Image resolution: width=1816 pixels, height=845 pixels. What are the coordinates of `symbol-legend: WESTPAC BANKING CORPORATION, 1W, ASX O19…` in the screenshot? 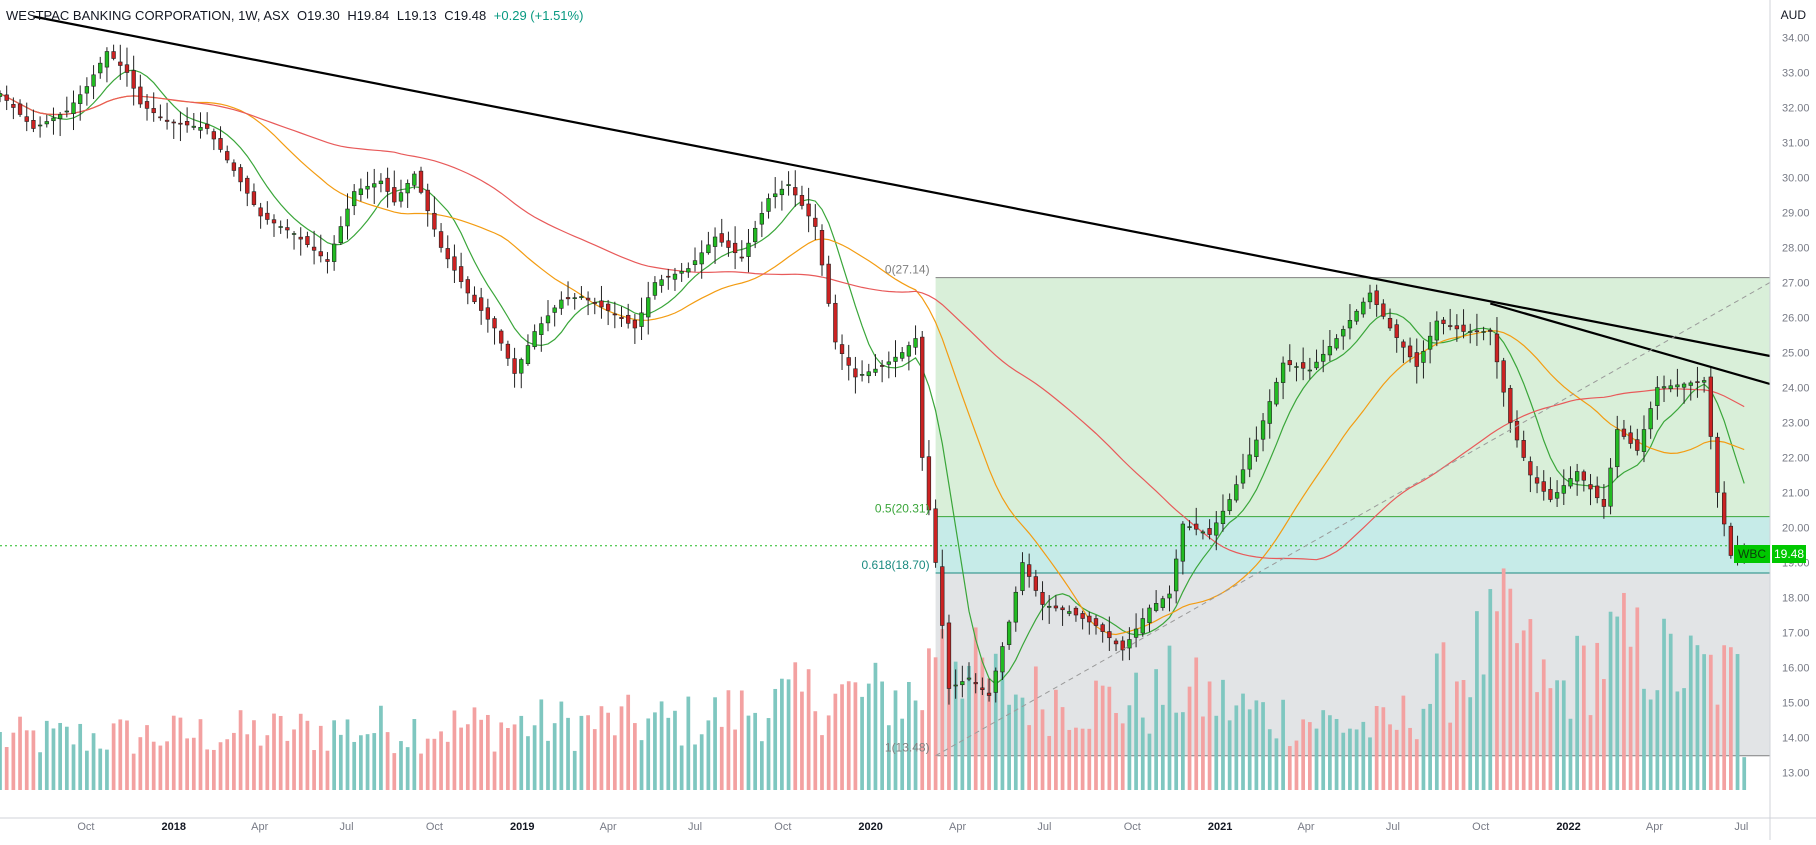 It's located at (296, 15).